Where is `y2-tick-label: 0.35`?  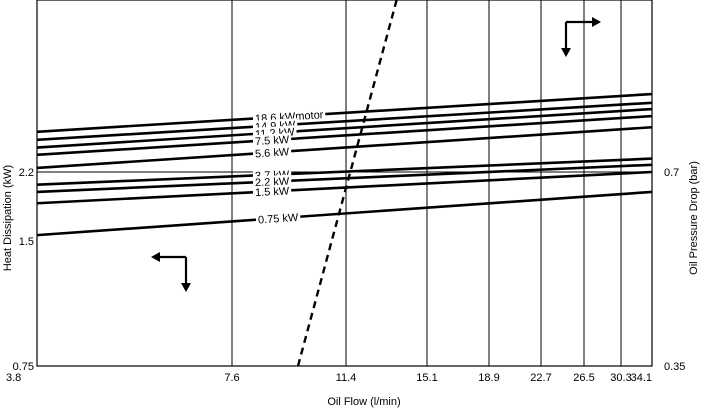 y2-tick-label: 0.35 is located at coordinates (674, 367).